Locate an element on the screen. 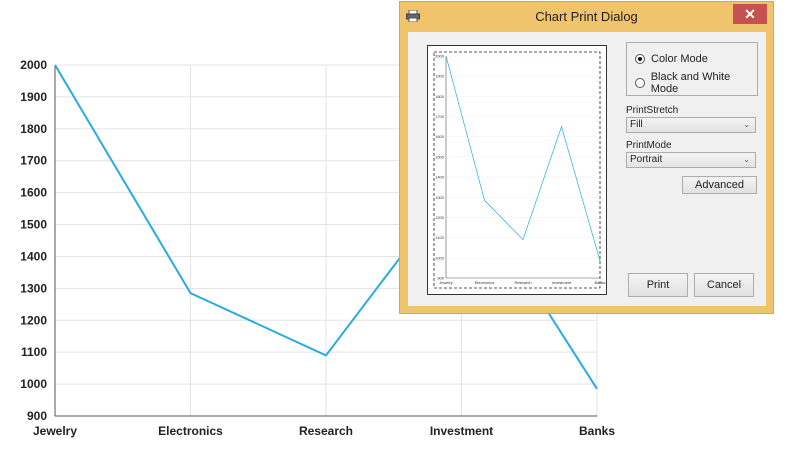  preview-y-tick-label: 1300 is located at coordinates (440, 197).